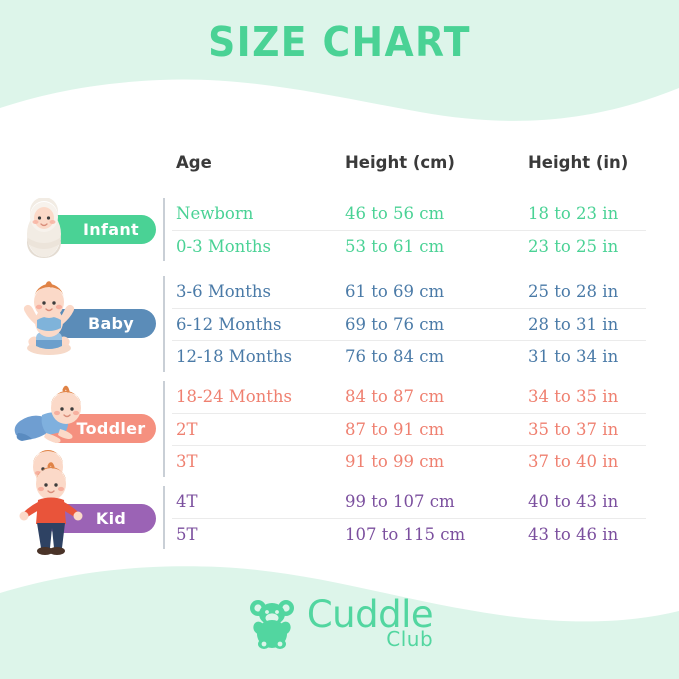 The image size is (679, 679). Describe the element at coordinates (573, 429) in the screenshot. I see `cell-height-in: 35 to 37 in` at that location.